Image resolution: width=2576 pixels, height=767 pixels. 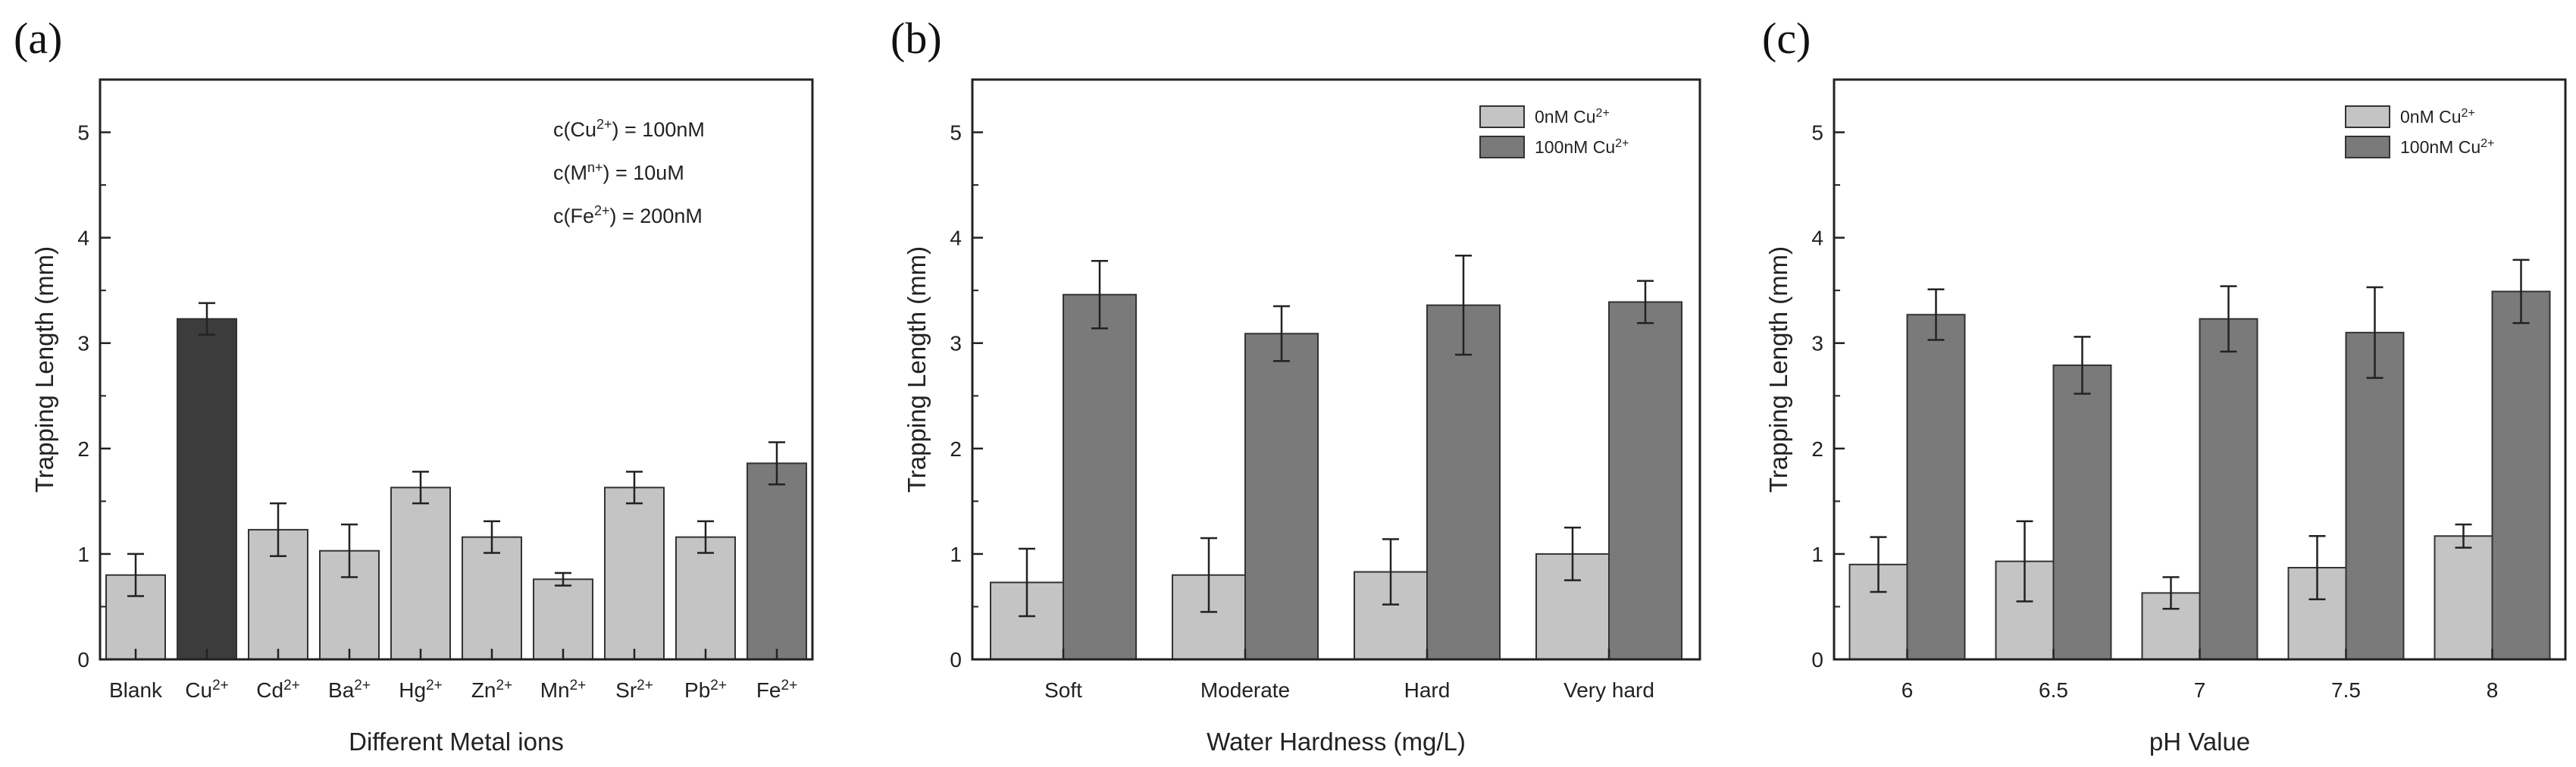 I want to click on panel-label: (b), so click(x=916, y=38).